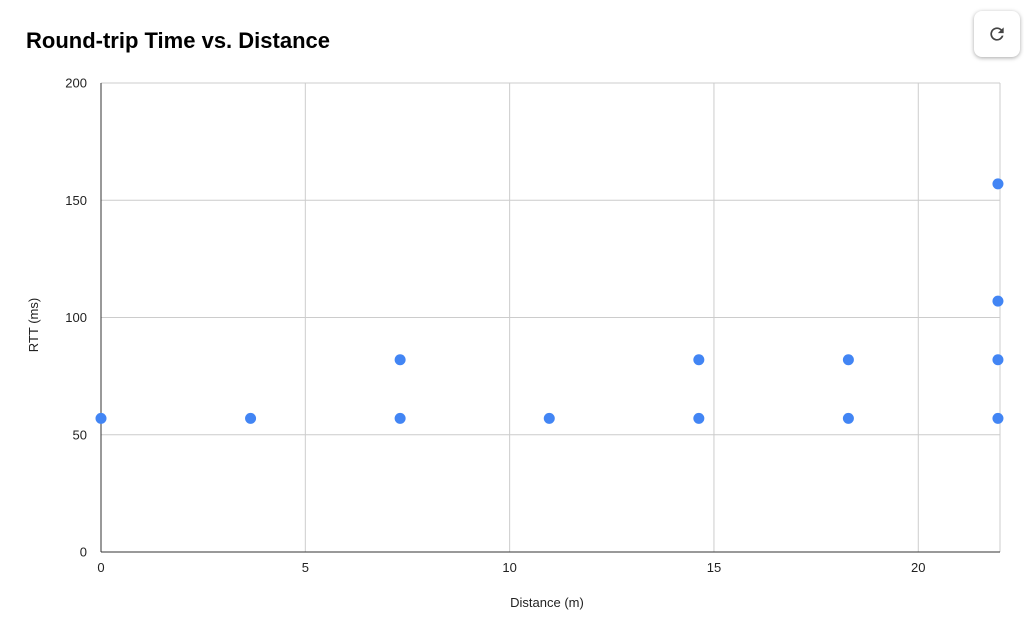 The image size is (1024, 623). What do you see at coordinates (714, 567) in the screenshot?
I see `x-tick-label: 15` at bounding box center [714, 567].